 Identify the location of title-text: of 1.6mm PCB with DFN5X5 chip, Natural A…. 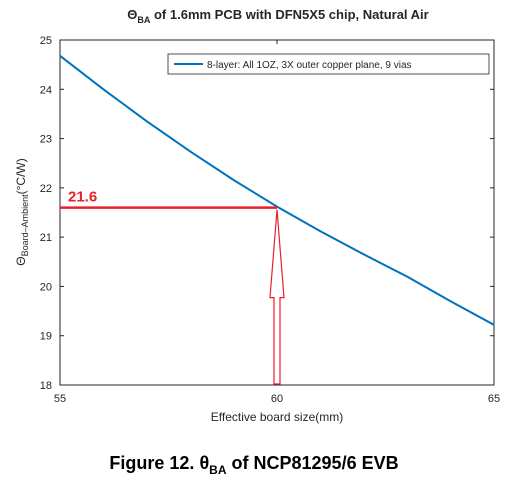
(289, 14).